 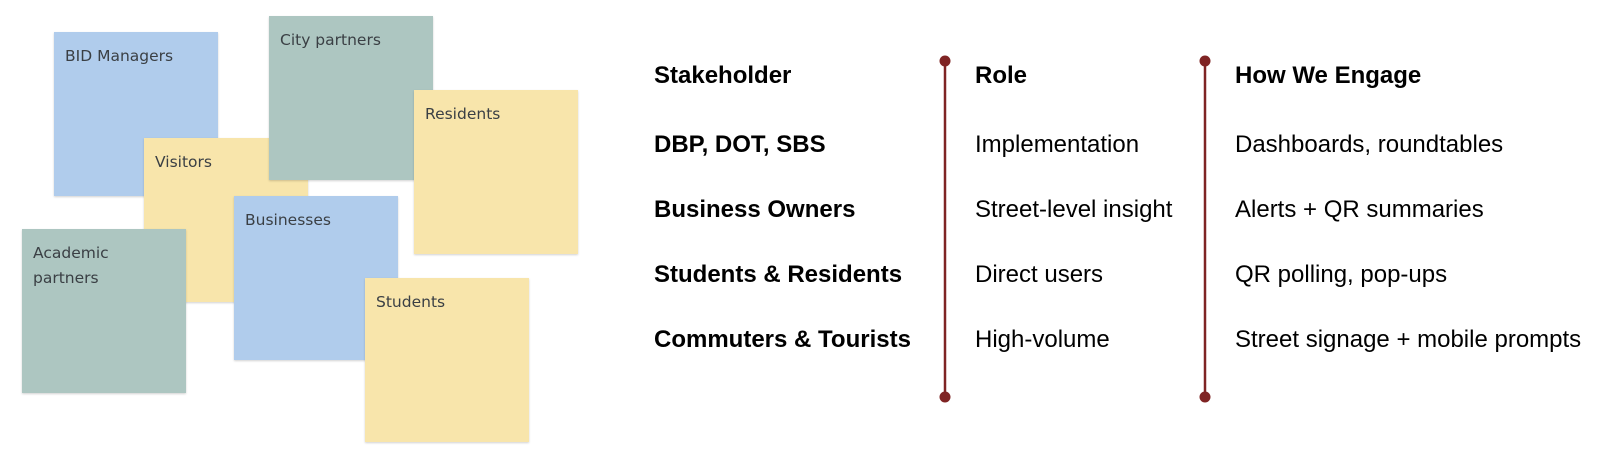 What do you see at coordinates (1369, 144) in the screenshot?
I see `engage-cell: Dashboards, roundtables` at bounding box center [1369, 144].